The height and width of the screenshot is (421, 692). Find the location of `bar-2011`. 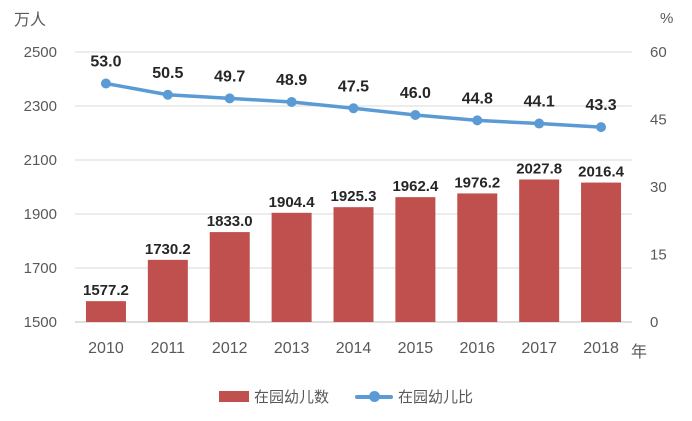

bar-2011 is located at coordinates (167, 290).